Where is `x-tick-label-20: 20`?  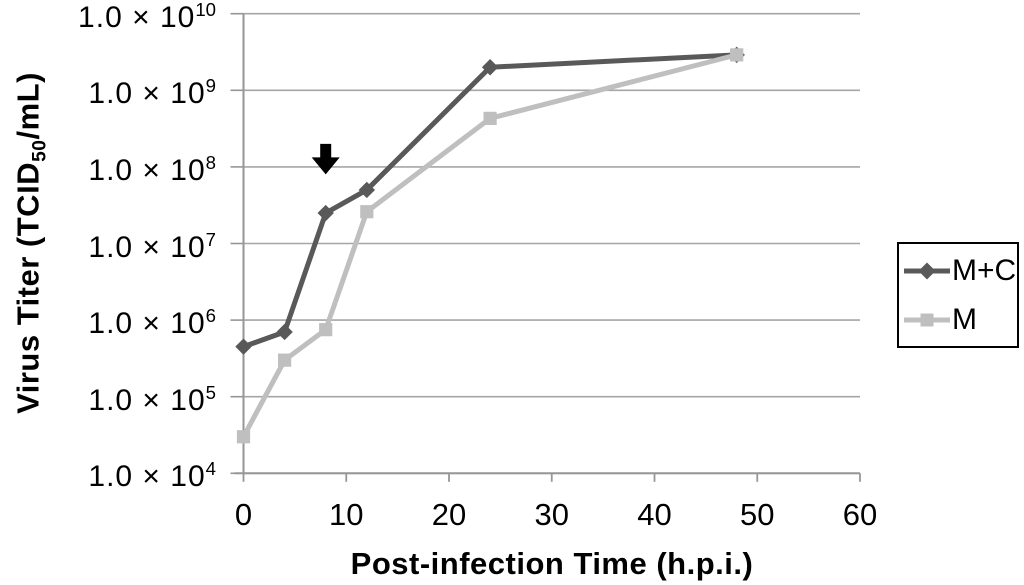 x-tick-label-20: 20 is located at coordinates (449, 514).